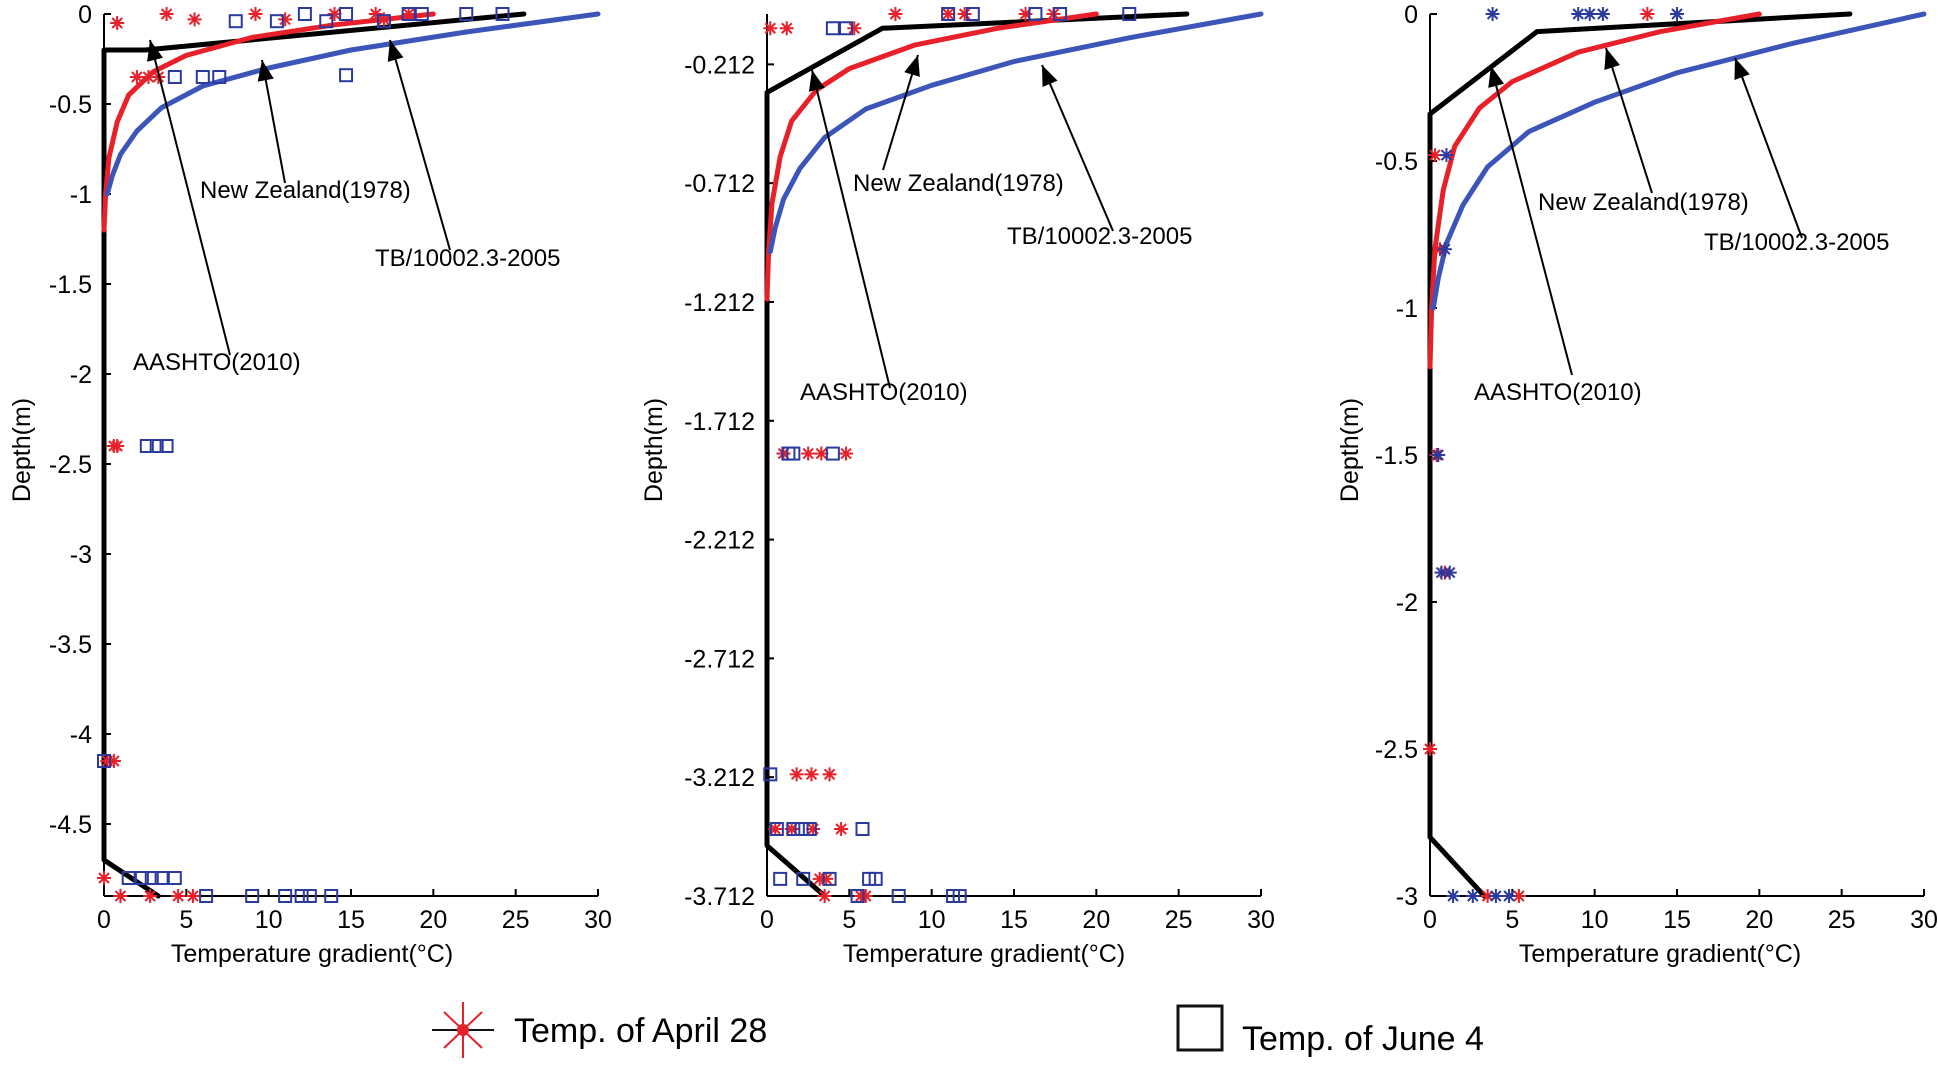  What do you see at coordinates (719, 422) in the screenshot?
I see `y-tick-label: -1.712` at bounding box center [719, 422].